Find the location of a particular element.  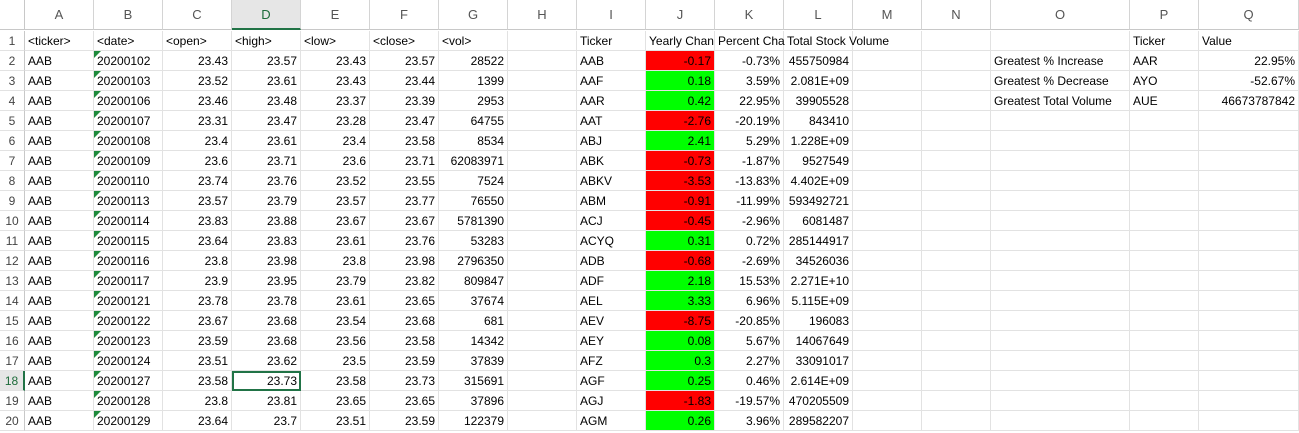

cell-k20: 3.96% is located at coordinates (749, 421).